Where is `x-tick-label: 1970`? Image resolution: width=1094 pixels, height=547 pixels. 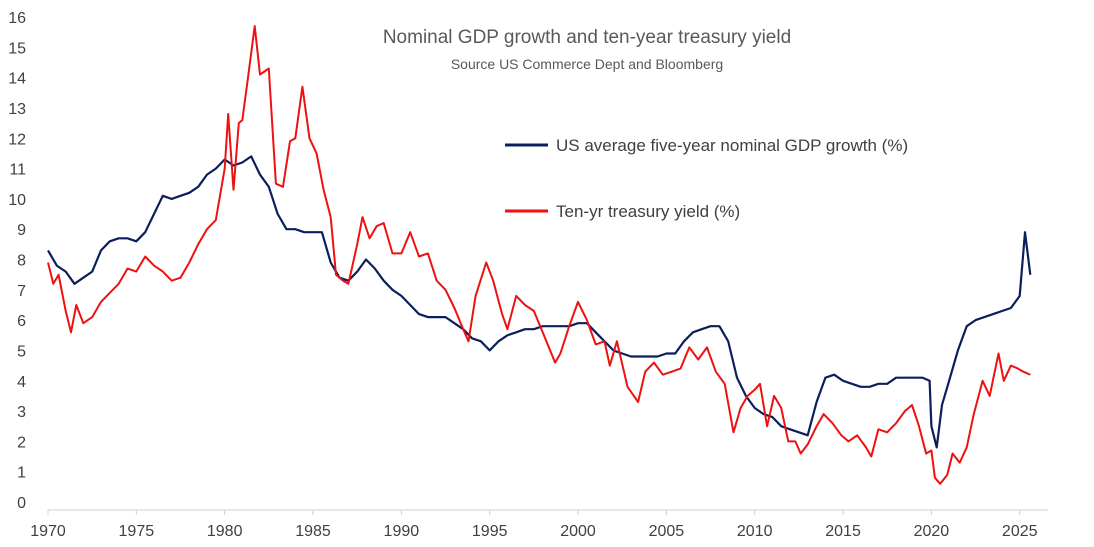 x-tick-label: 1970 is located at coordinates (48, 531).